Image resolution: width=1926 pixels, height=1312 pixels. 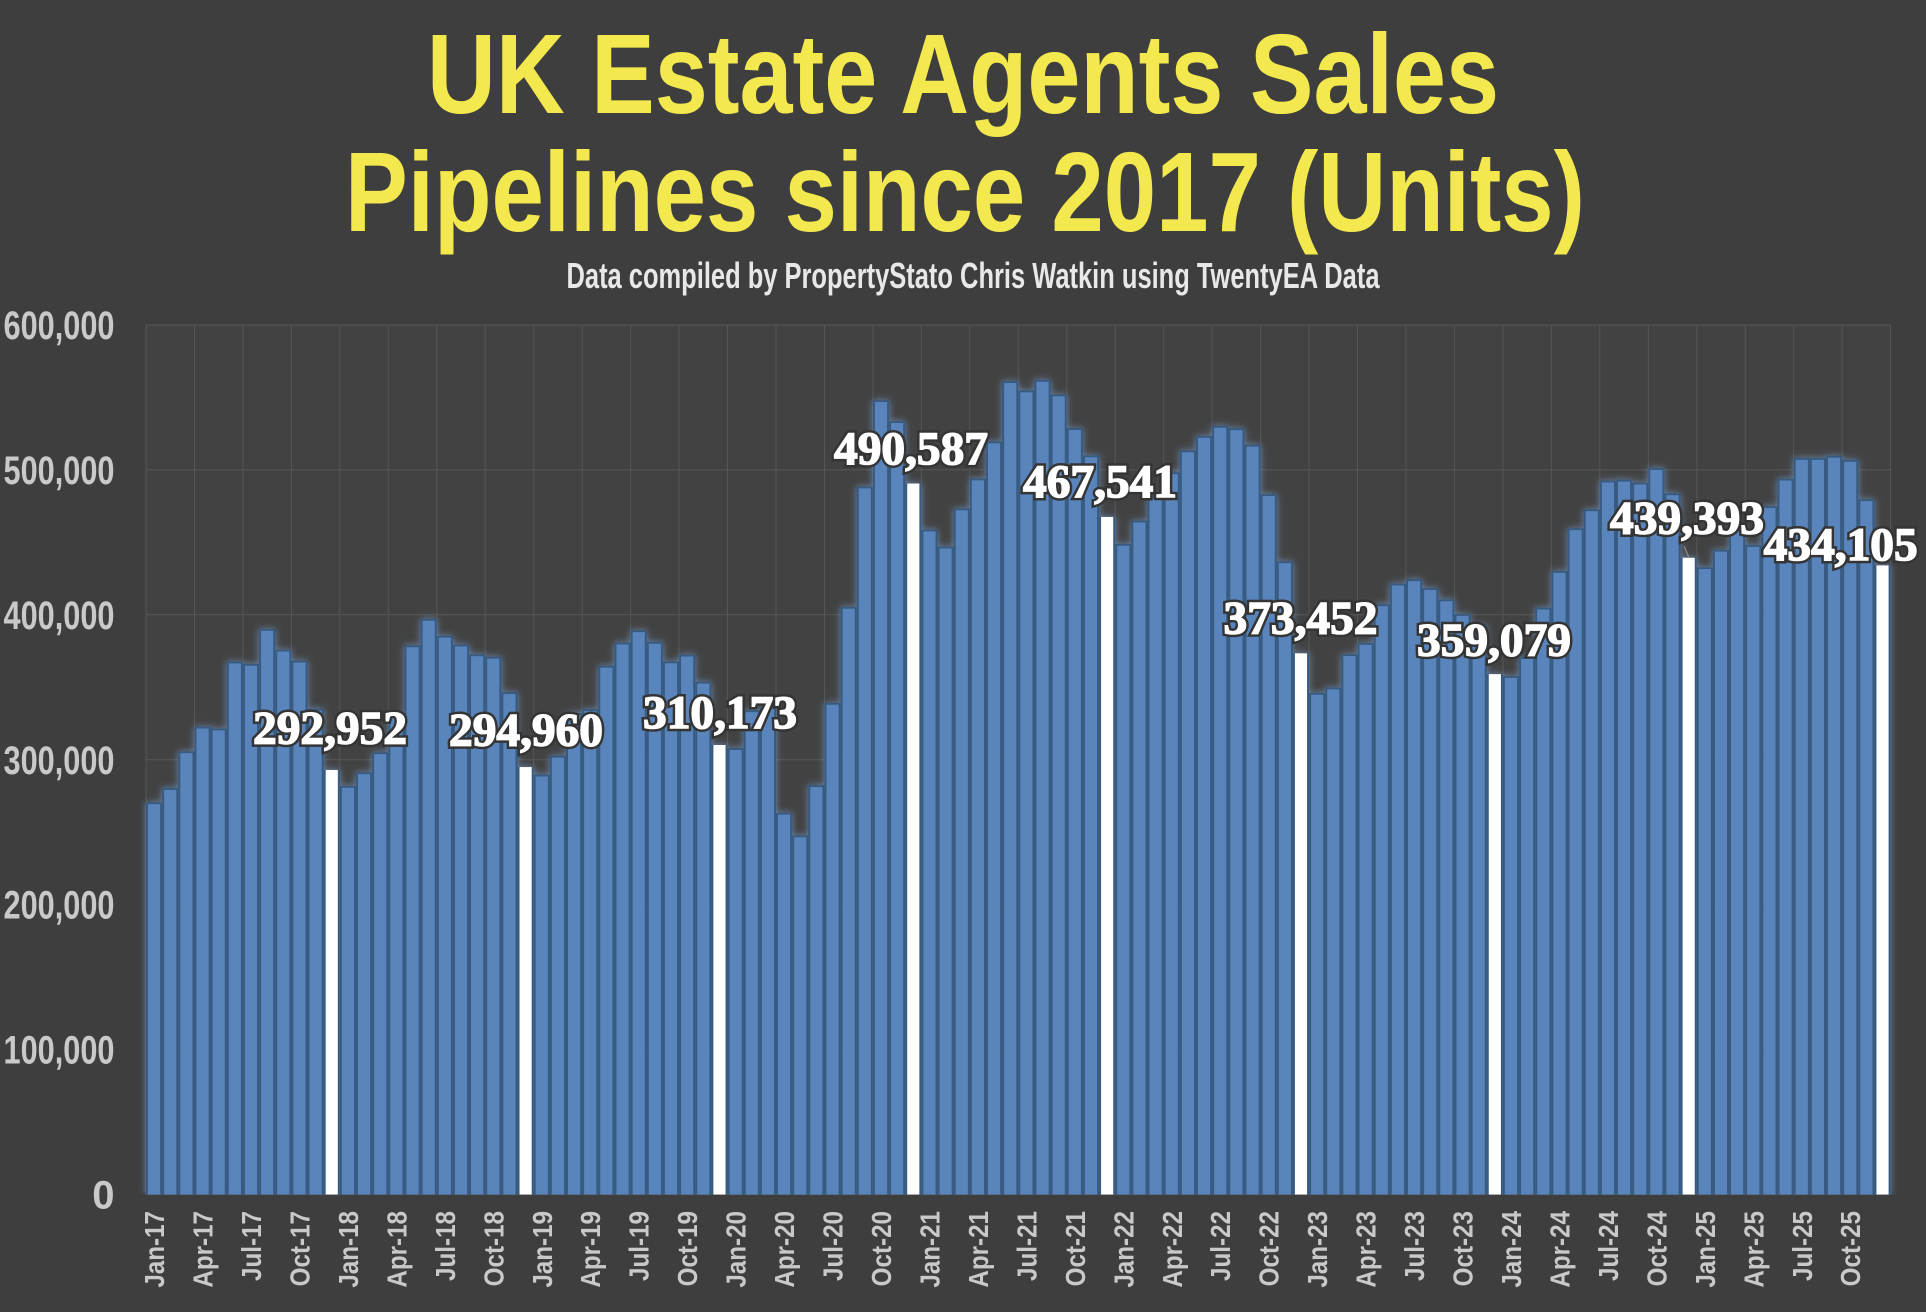 I want to click on svg-text: Jan-17, so click(x=154, y=1249).